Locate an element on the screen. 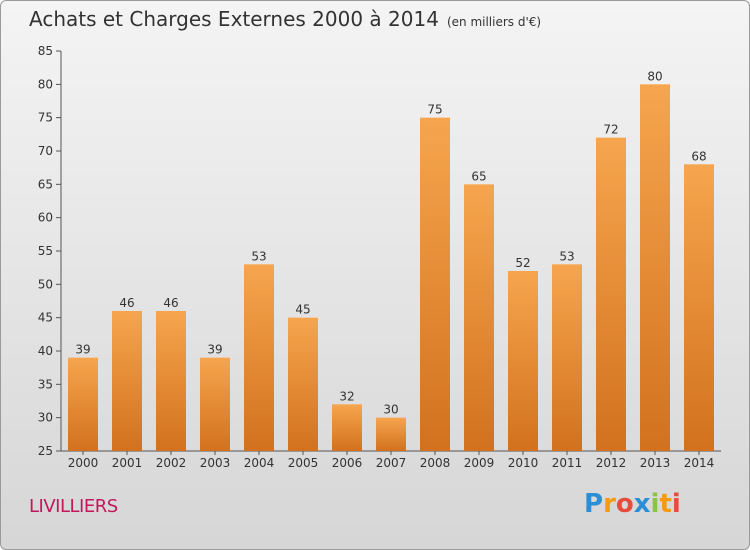 This screenshot has width=750, height=550. y-tick-label: 40 is located at coordinates (45, 351).